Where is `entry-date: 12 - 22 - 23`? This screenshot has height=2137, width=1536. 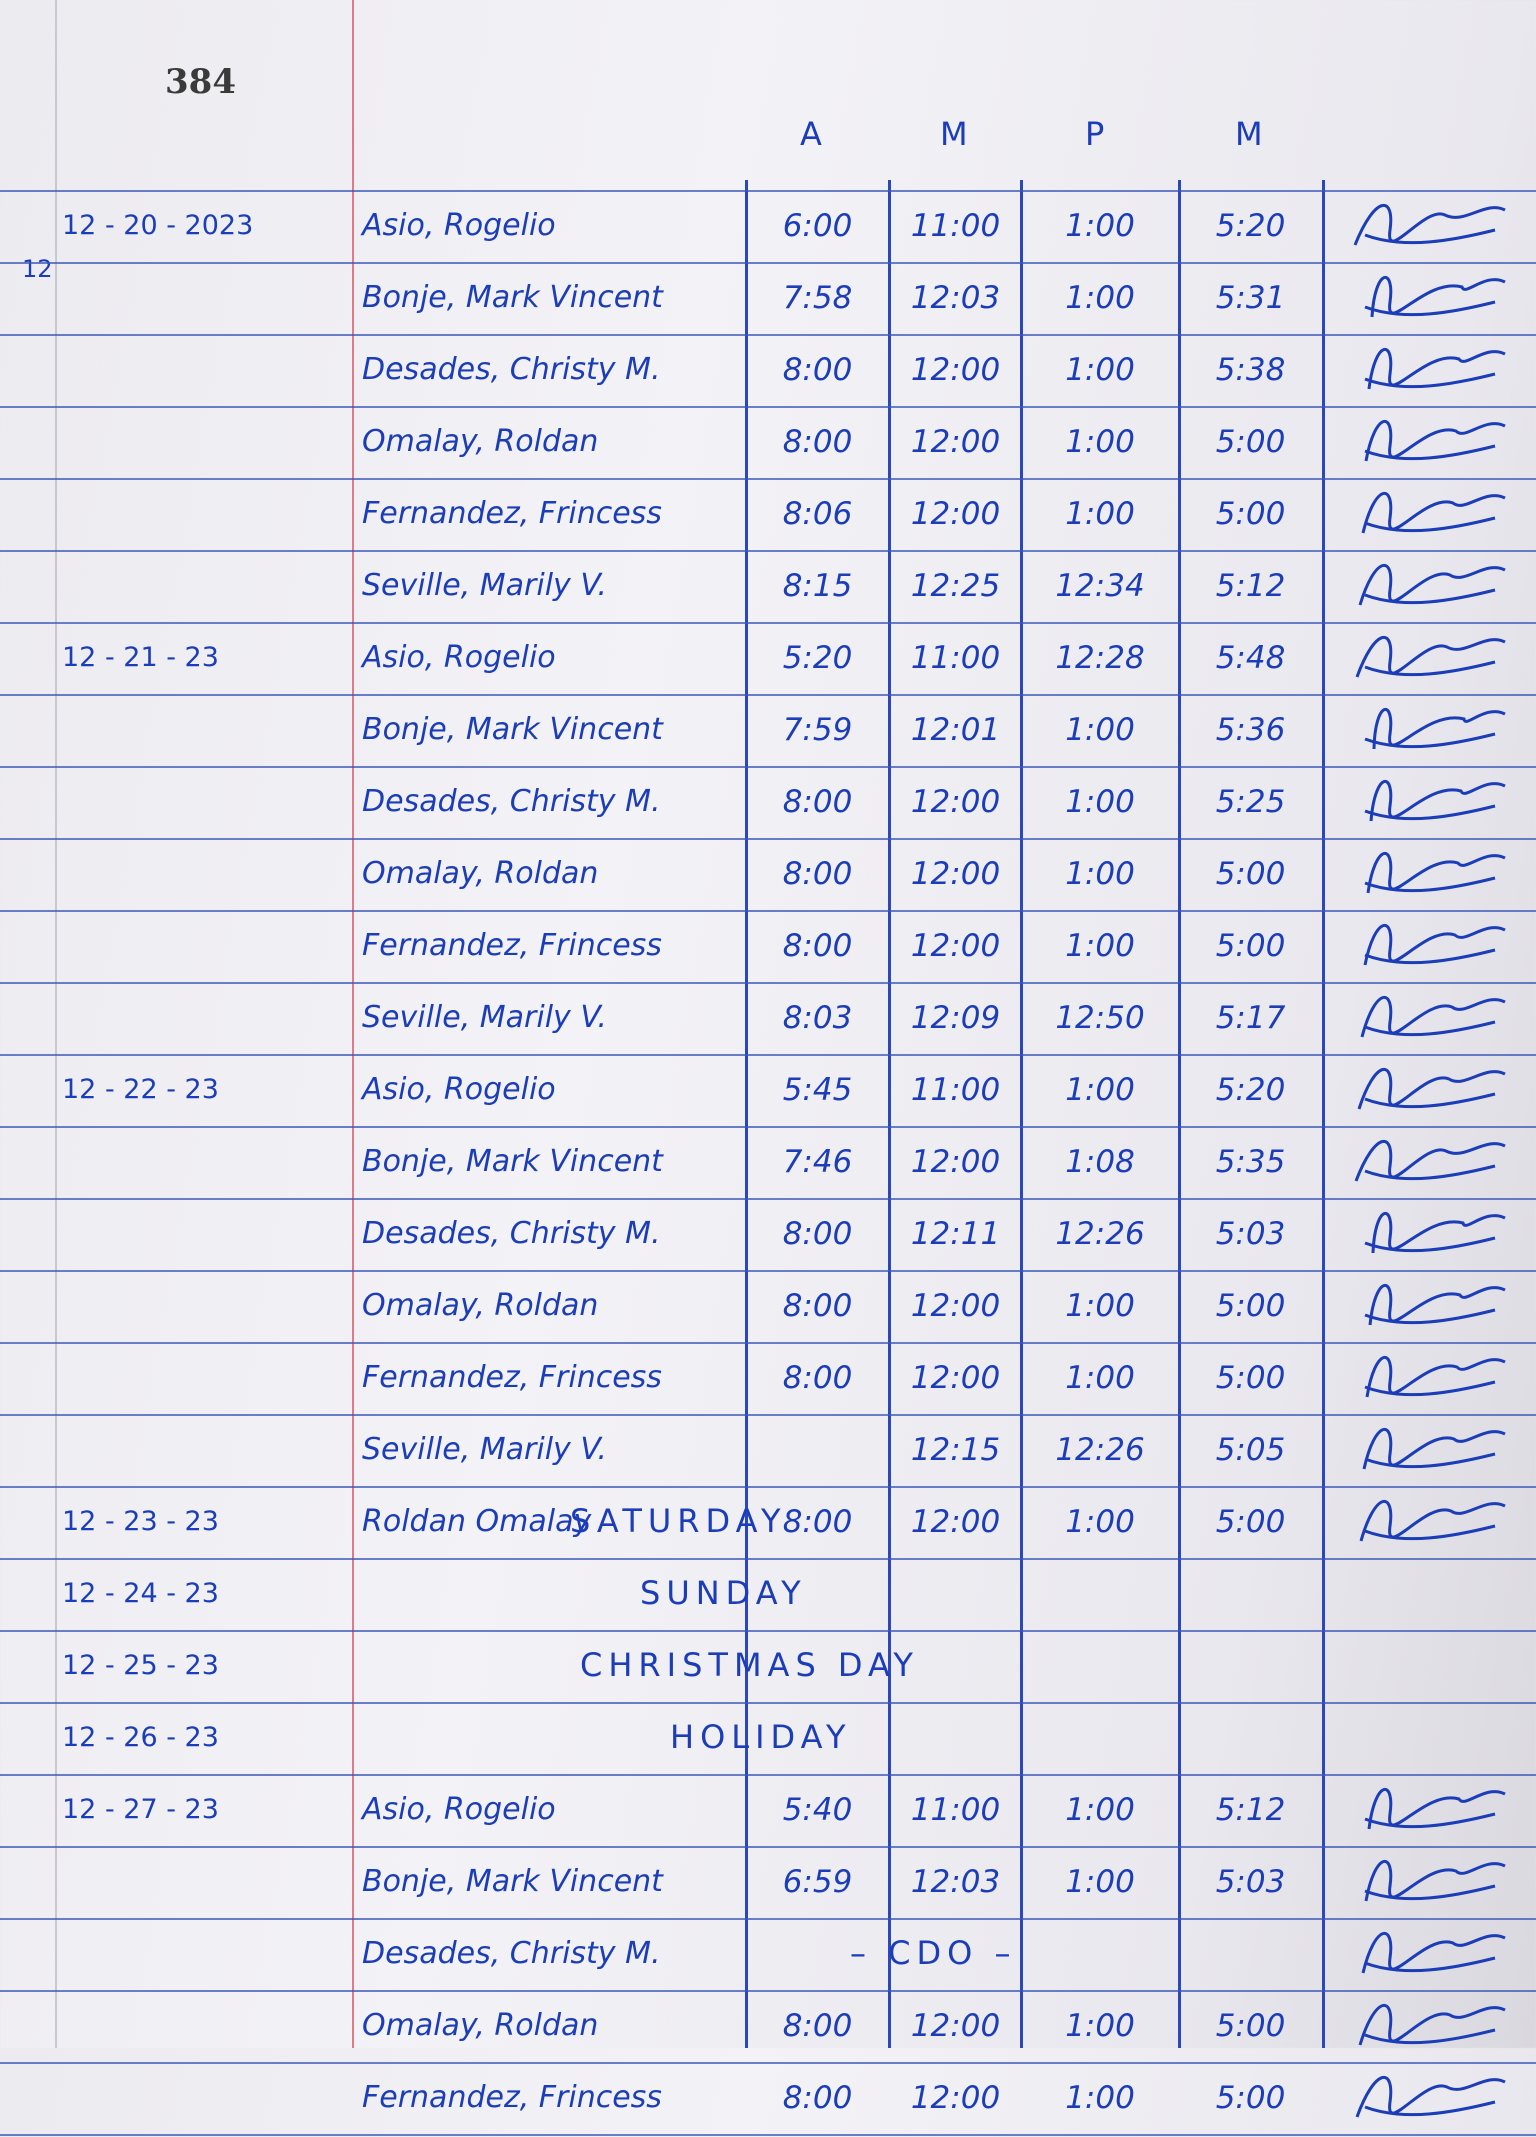
entry-date: 12 - 22 - 23 is located at coordinates (140, 1089).